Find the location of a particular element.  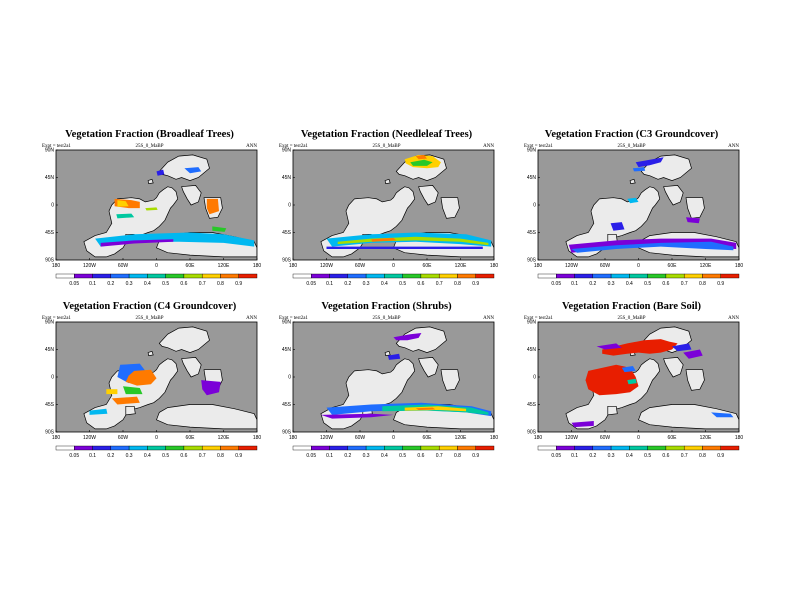

panel-title: Vegetation Fraction (Broadleaf Trees) is located at coordinates (149, 134).